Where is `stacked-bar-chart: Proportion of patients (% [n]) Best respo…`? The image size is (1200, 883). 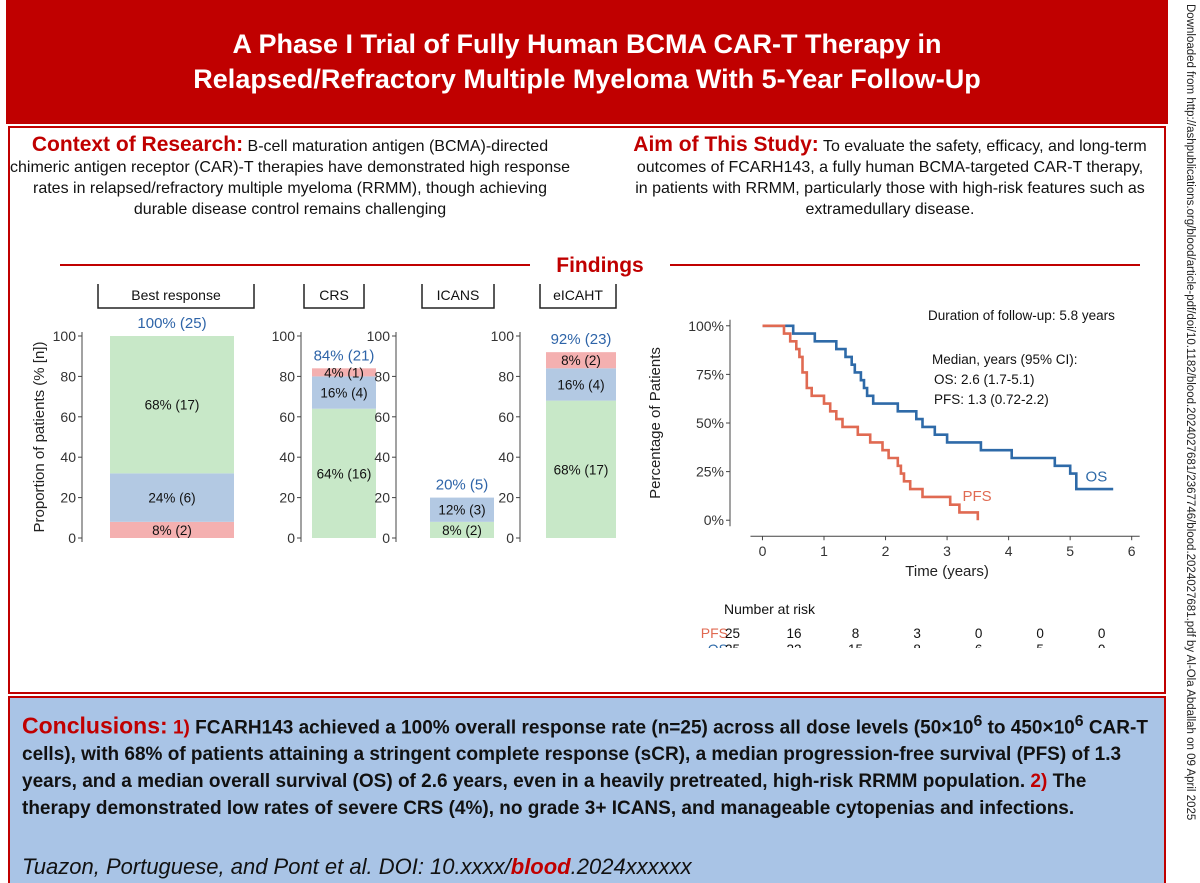 stacked-bar-chart: Proportion of patients (% [n]) Best respo… is located at coordinates (324, 415).